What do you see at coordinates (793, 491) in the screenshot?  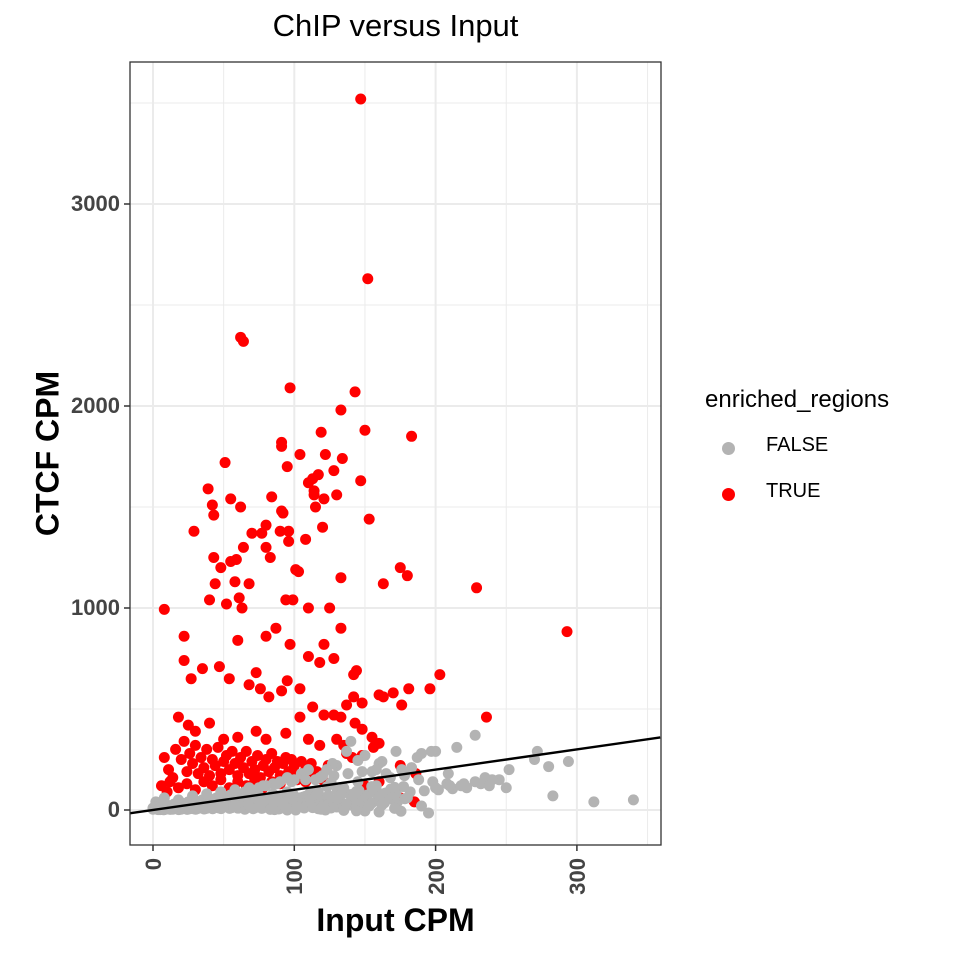 I see `legend-label: TRUE` at bounding box center [793, 491].